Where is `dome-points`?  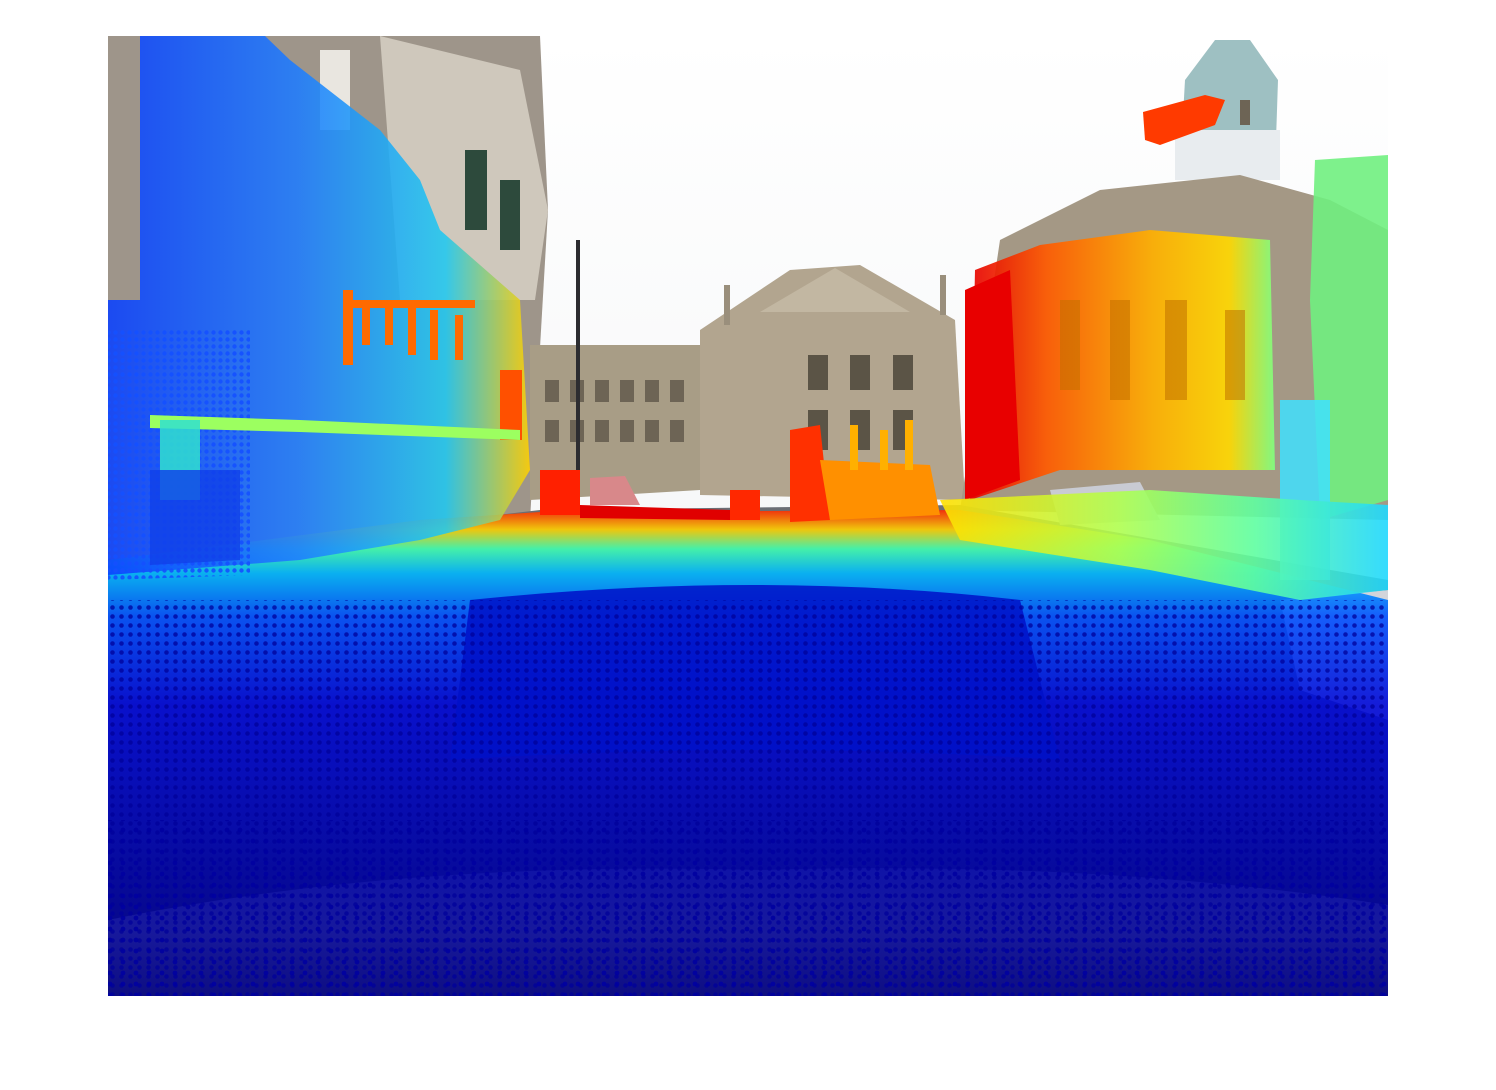 dome-points is located at coordinates (1184, 120).